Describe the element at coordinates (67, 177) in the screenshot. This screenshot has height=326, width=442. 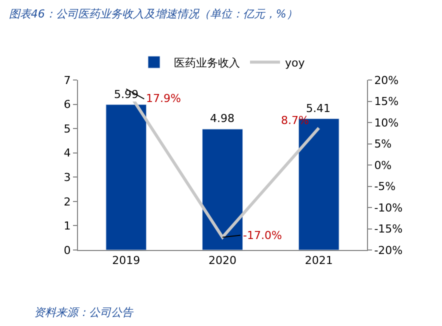
I see `y-tick-label: 3` at that location.